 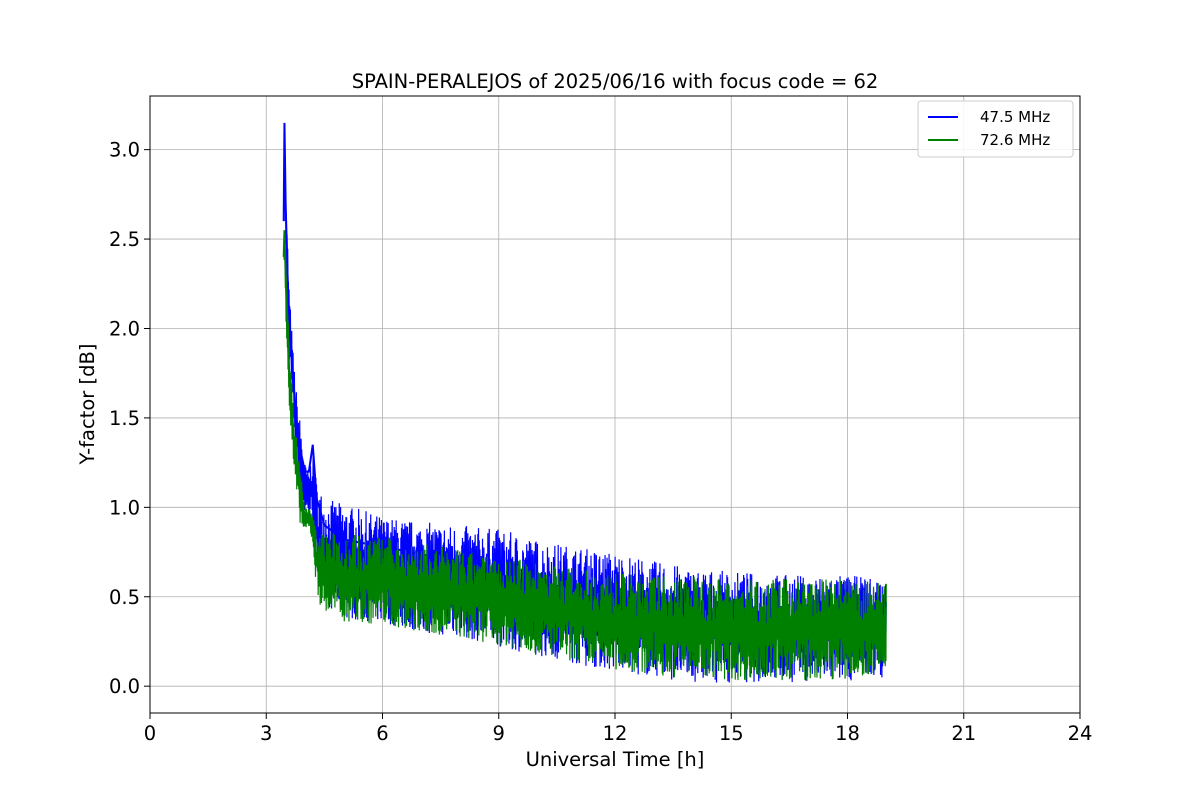 I want to click on legend-box, so click(x=995, y=129).